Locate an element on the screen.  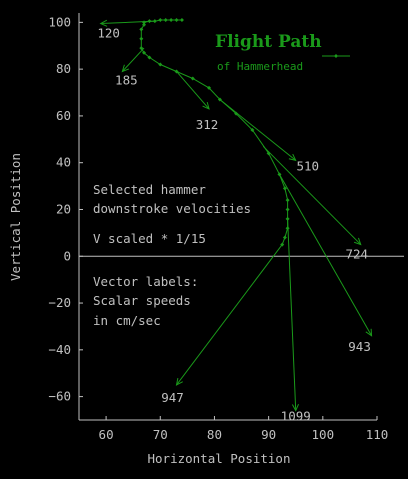
velocity-note-line-1: Selected hammer is located at coordinates (149, 189).